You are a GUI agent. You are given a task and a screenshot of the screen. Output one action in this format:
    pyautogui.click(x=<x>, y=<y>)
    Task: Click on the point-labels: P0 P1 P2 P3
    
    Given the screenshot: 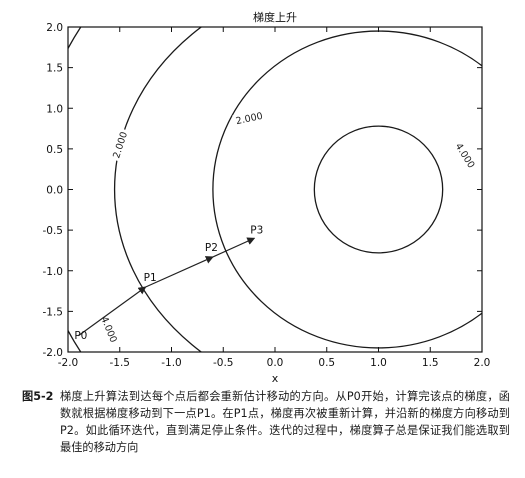 What is the action you would take?
    pyautogui.click(x=168, y=283)
    